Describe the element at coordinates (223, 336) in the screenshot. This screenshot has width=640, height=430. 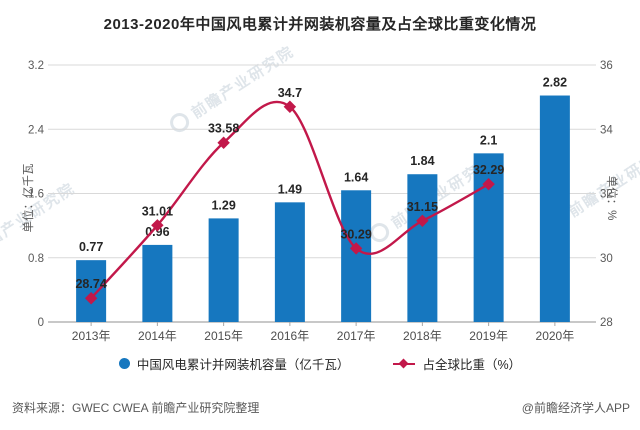
I see `x-axis-label: 2015年` at that location.